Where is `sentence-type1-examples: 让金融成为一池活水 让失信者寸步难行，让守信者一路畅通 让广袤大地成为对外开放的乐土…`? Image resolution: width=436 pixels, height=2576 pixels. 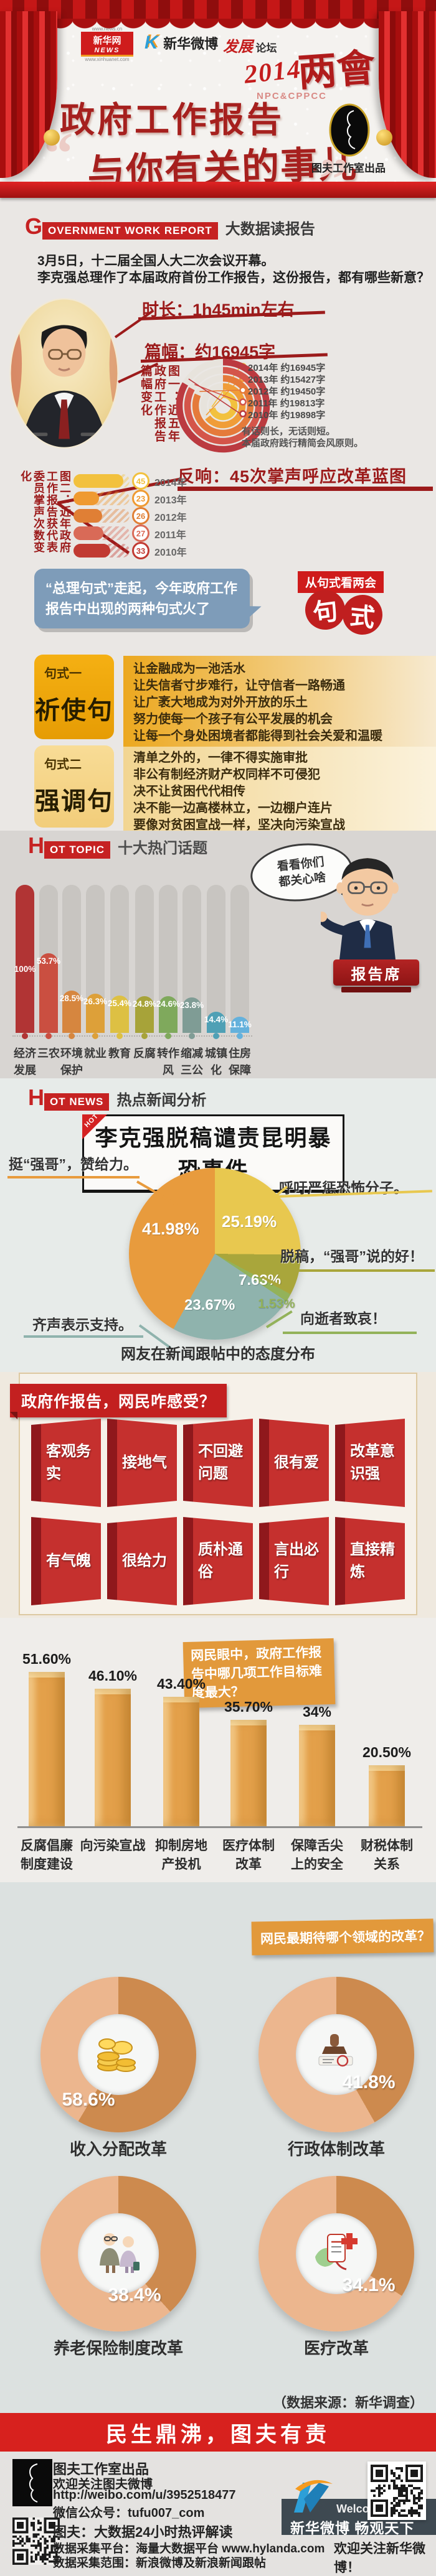
sentence-type1-examples: 让金融成为一池活水 让失信者寸步难行，让守信者一路畅通 让广袤大地成为对外开放的乐土… is located at coordinates (279, 702).